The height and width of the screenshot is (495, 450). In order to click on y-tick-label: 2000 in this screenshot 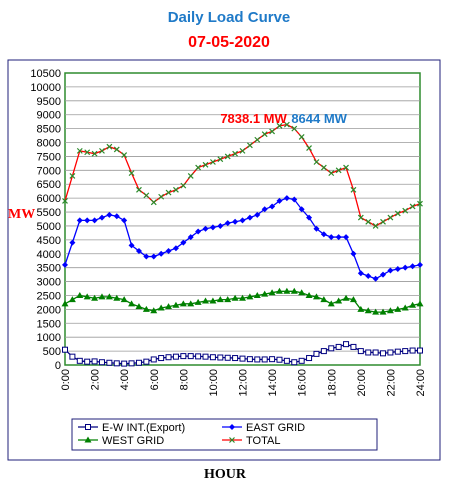, I will do `click(49, 310)`.